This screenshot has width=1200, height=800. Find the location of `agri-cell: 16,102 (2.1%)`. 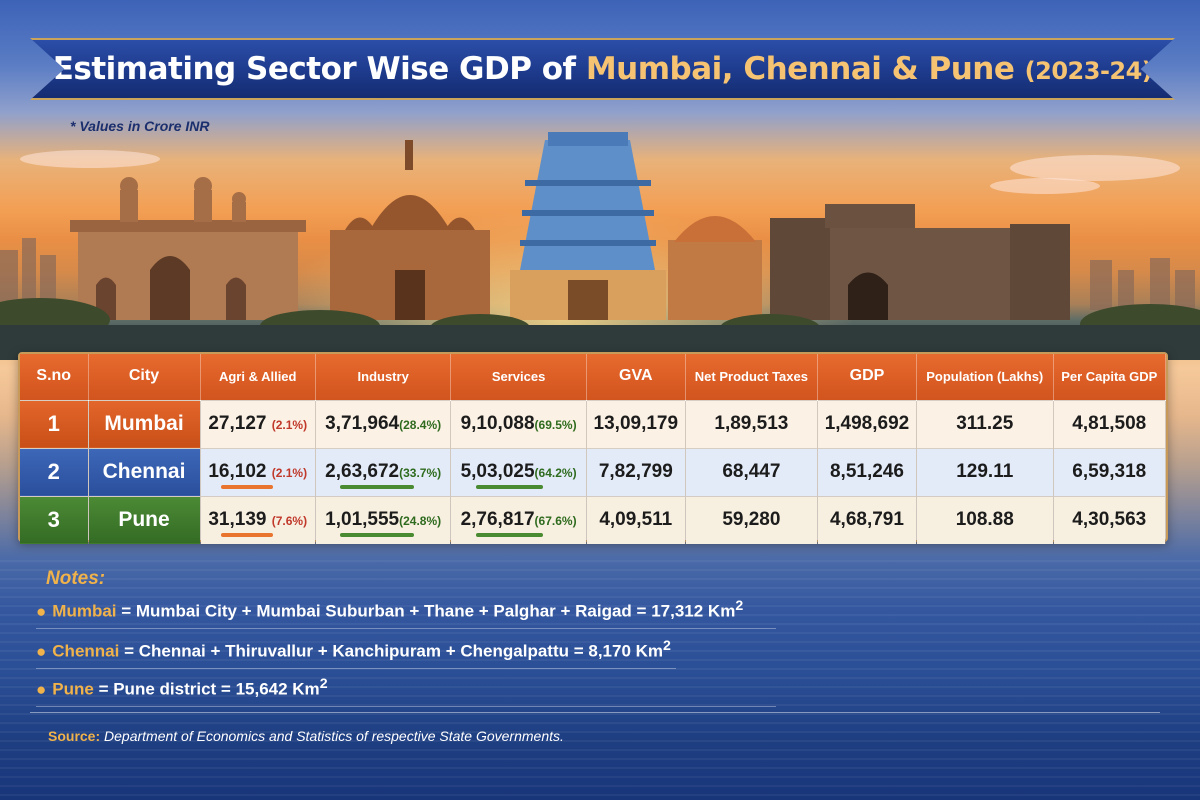

agri-cell: 16,102 (2.1%) is located at coordinates (258, 471).